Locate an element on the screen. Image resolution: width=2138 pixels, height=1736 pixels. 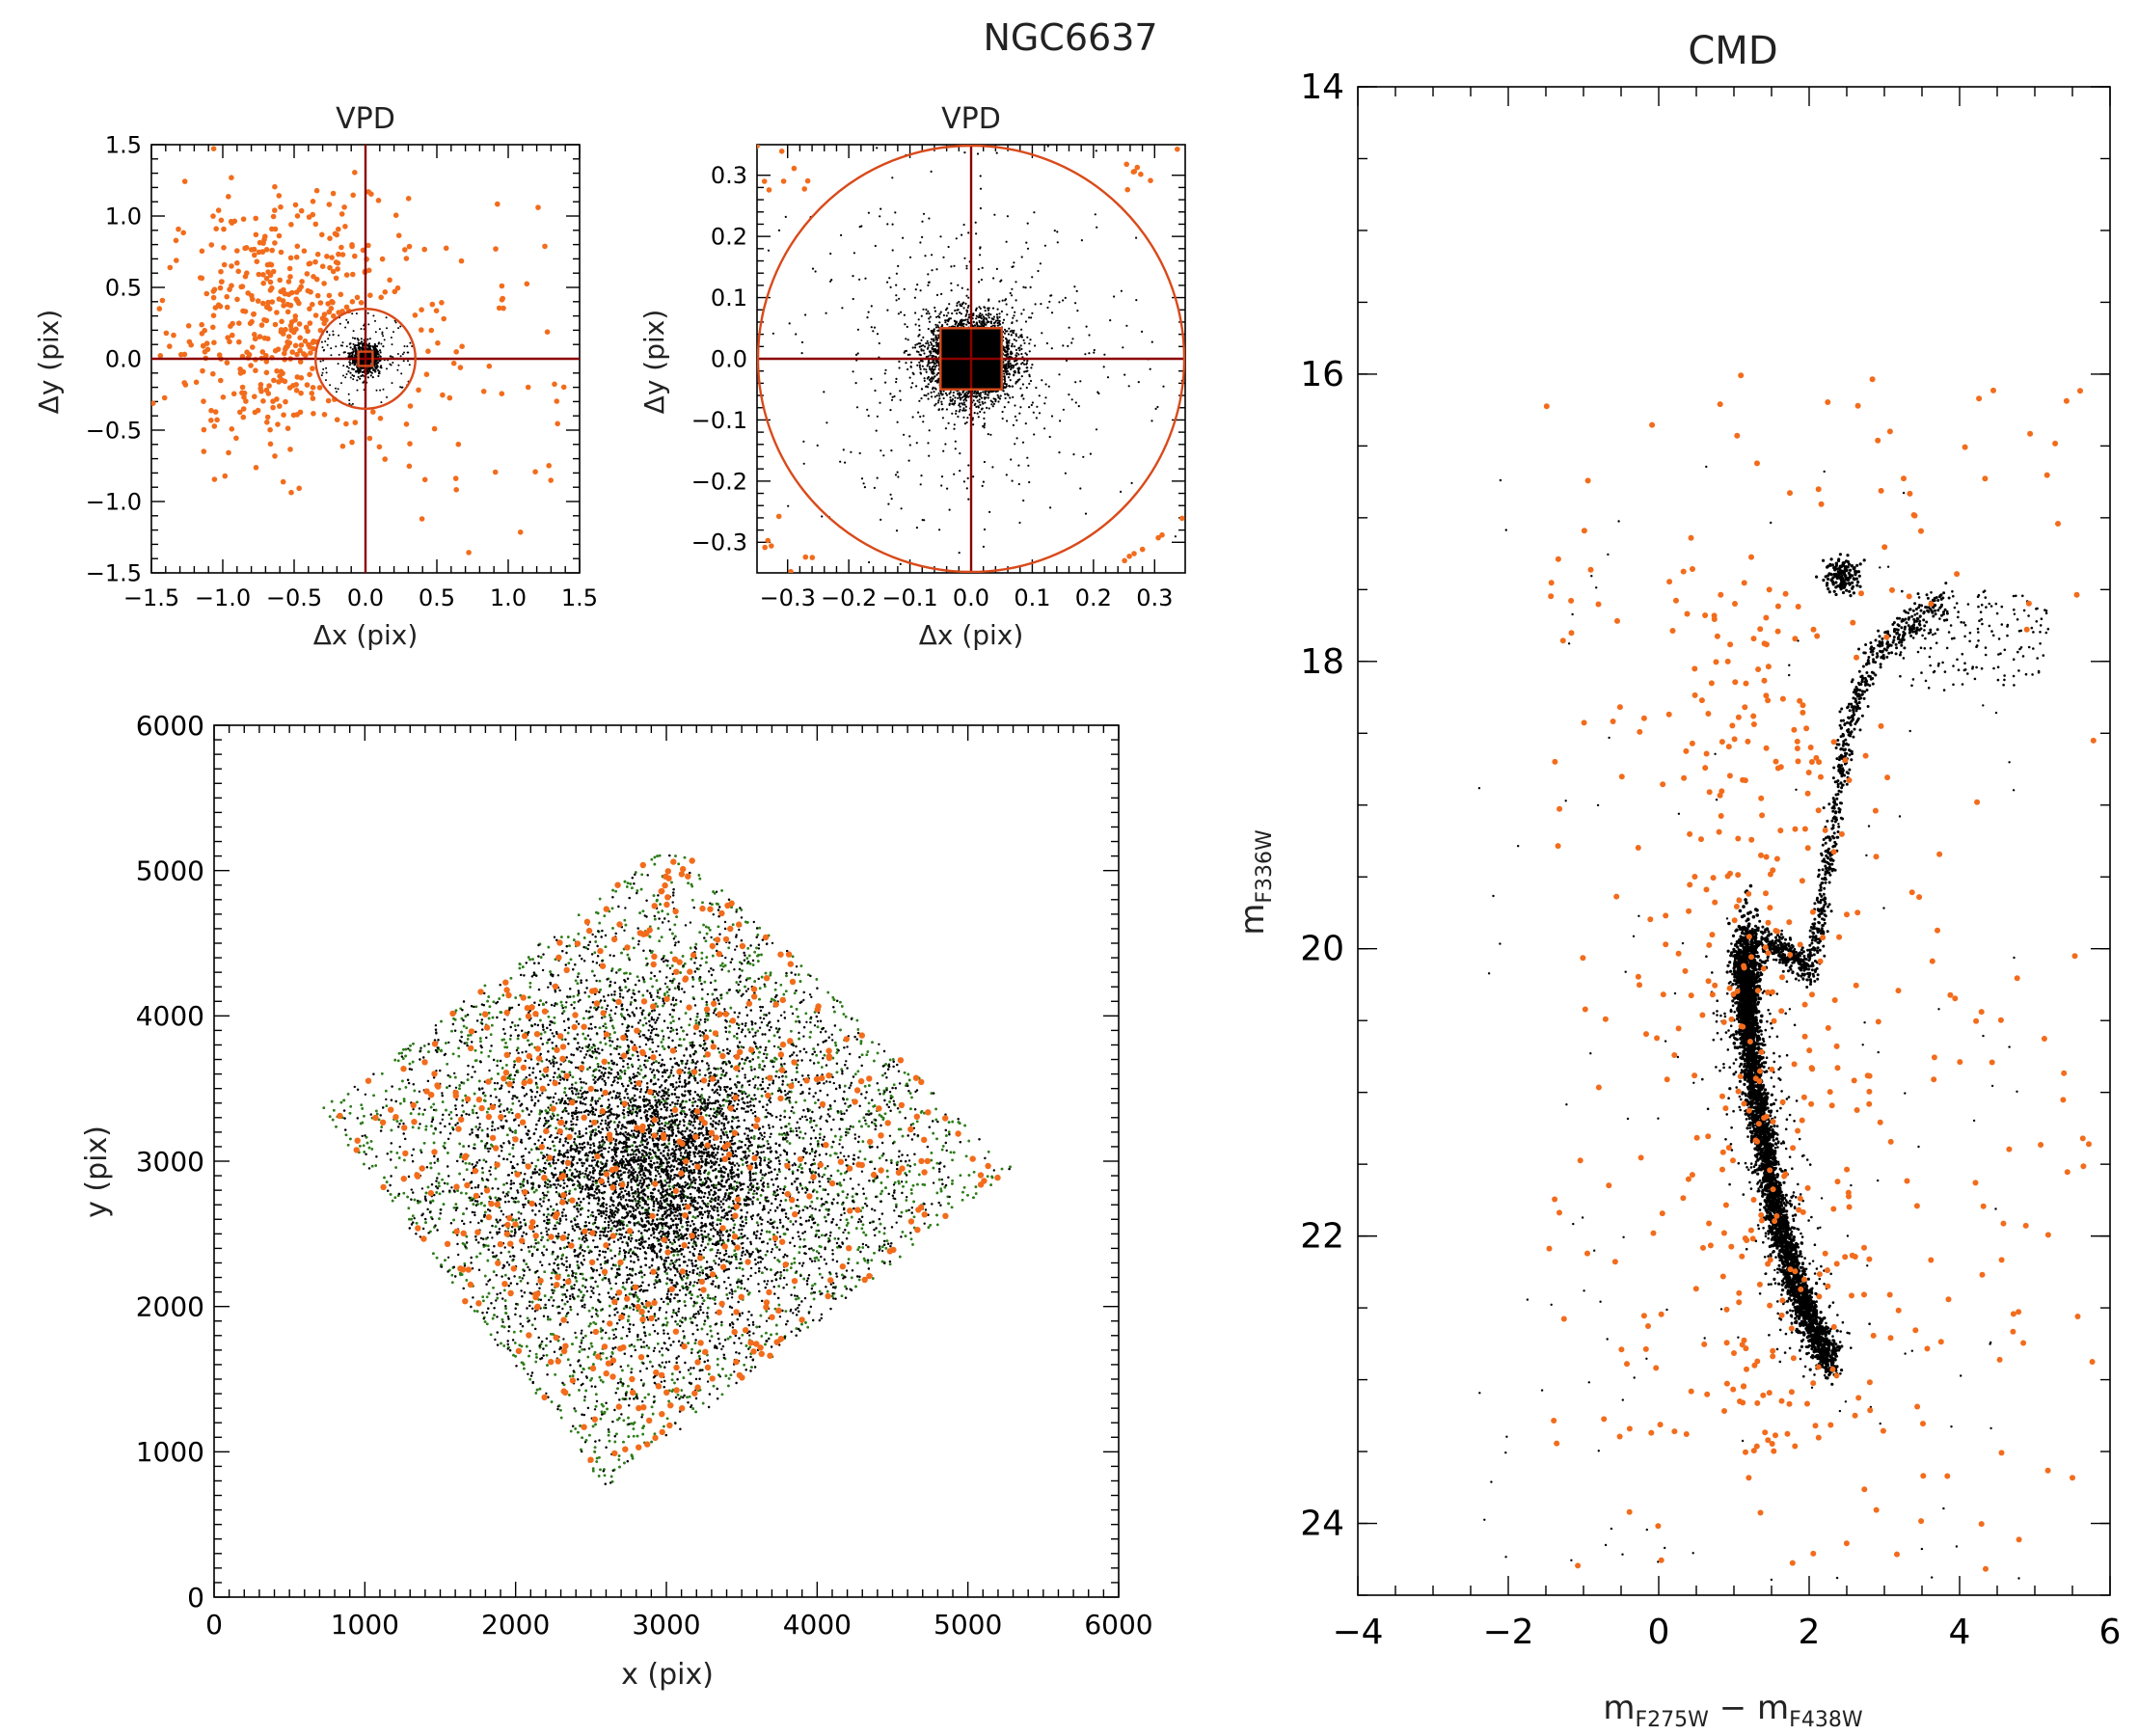
vpd1-xlabel: Δx (pix) is located at coordinates (366, 635).